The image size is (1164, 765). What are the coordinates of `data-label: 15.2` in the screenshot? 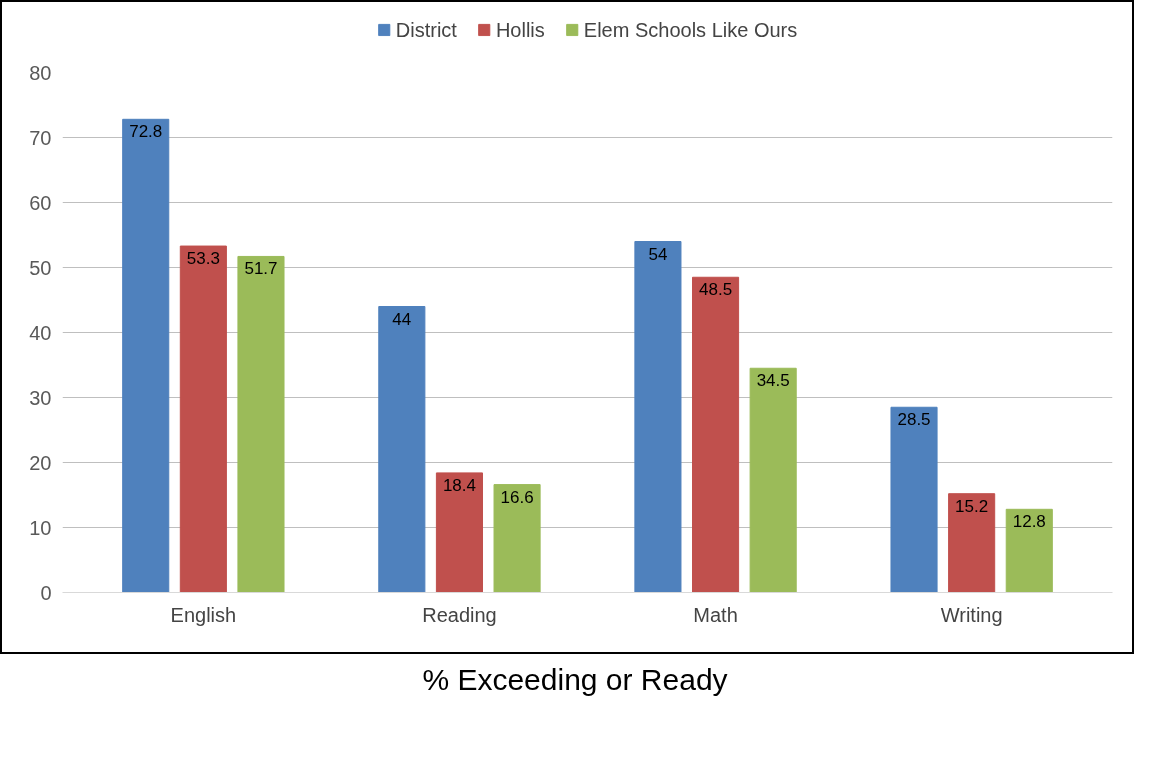 It's located at (972, 506).